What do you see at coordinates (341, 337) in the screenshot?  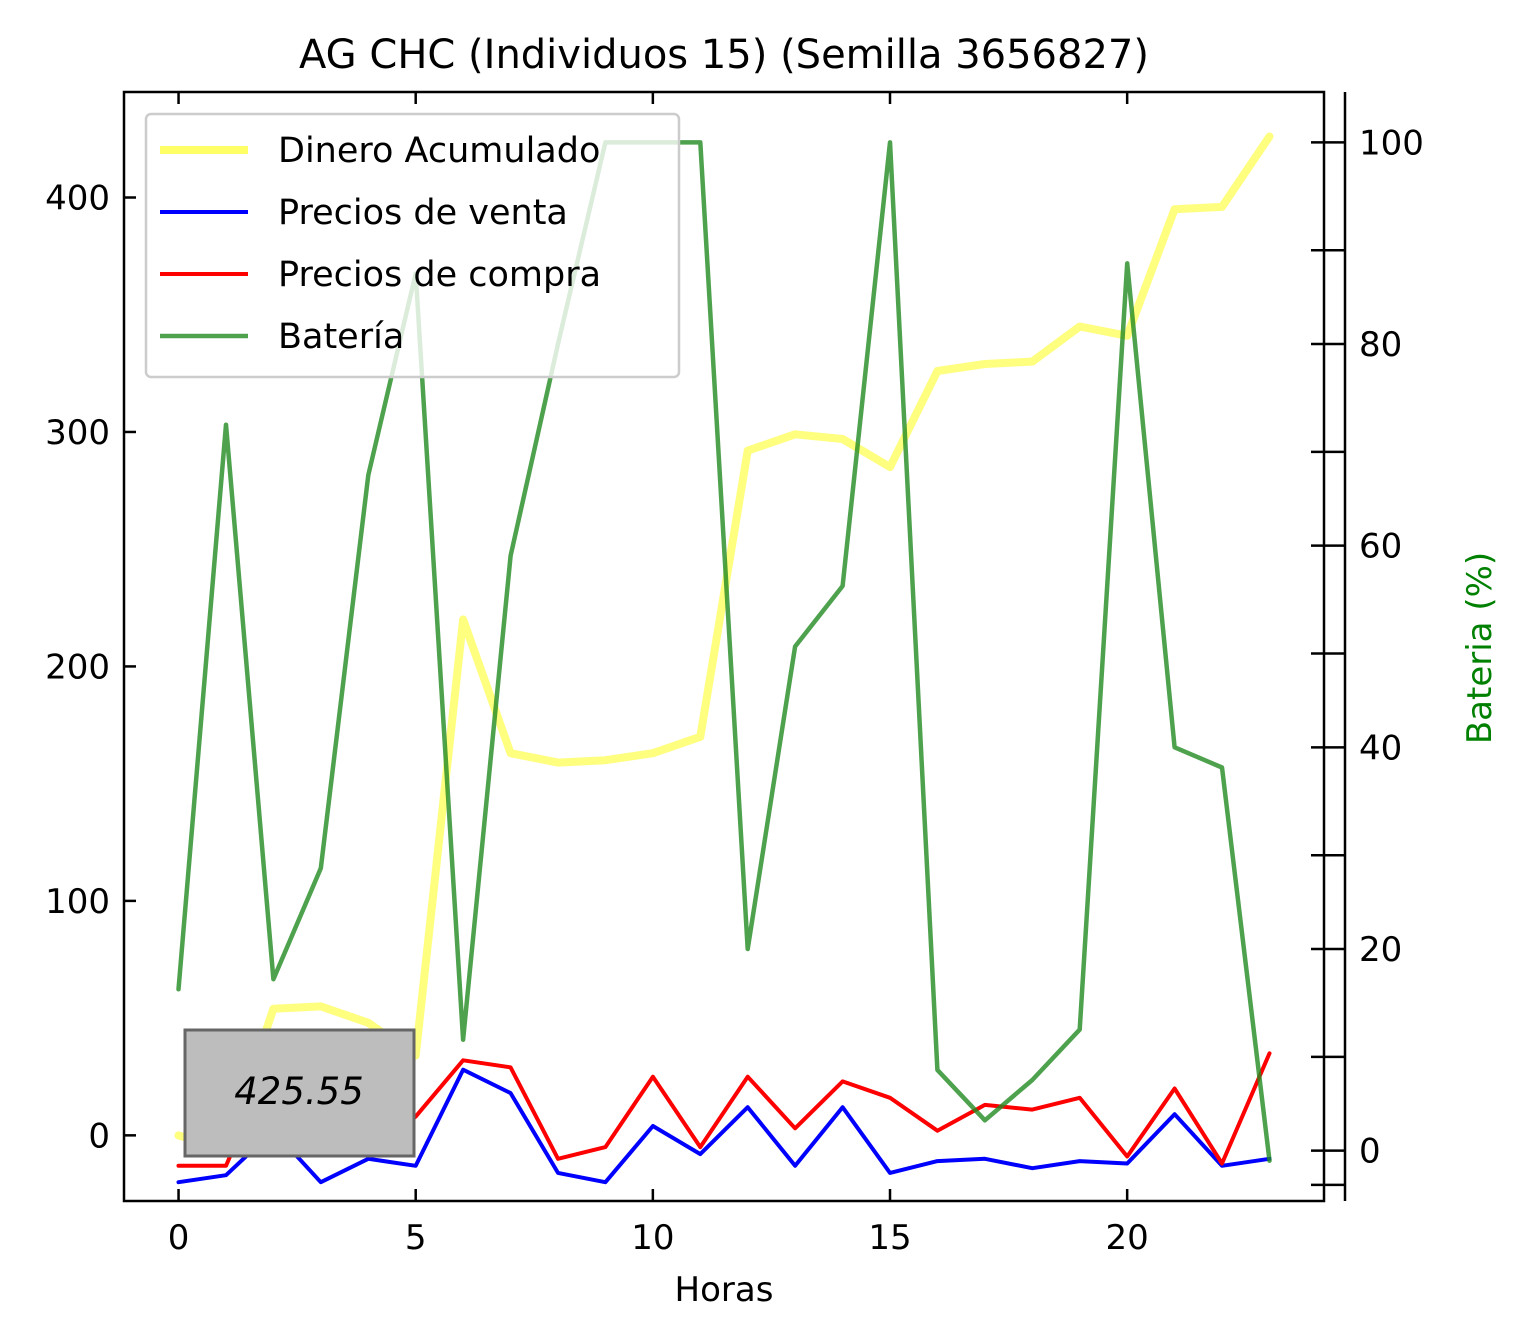 I see `legend-label: Batería` at bounding box center [341, 337].